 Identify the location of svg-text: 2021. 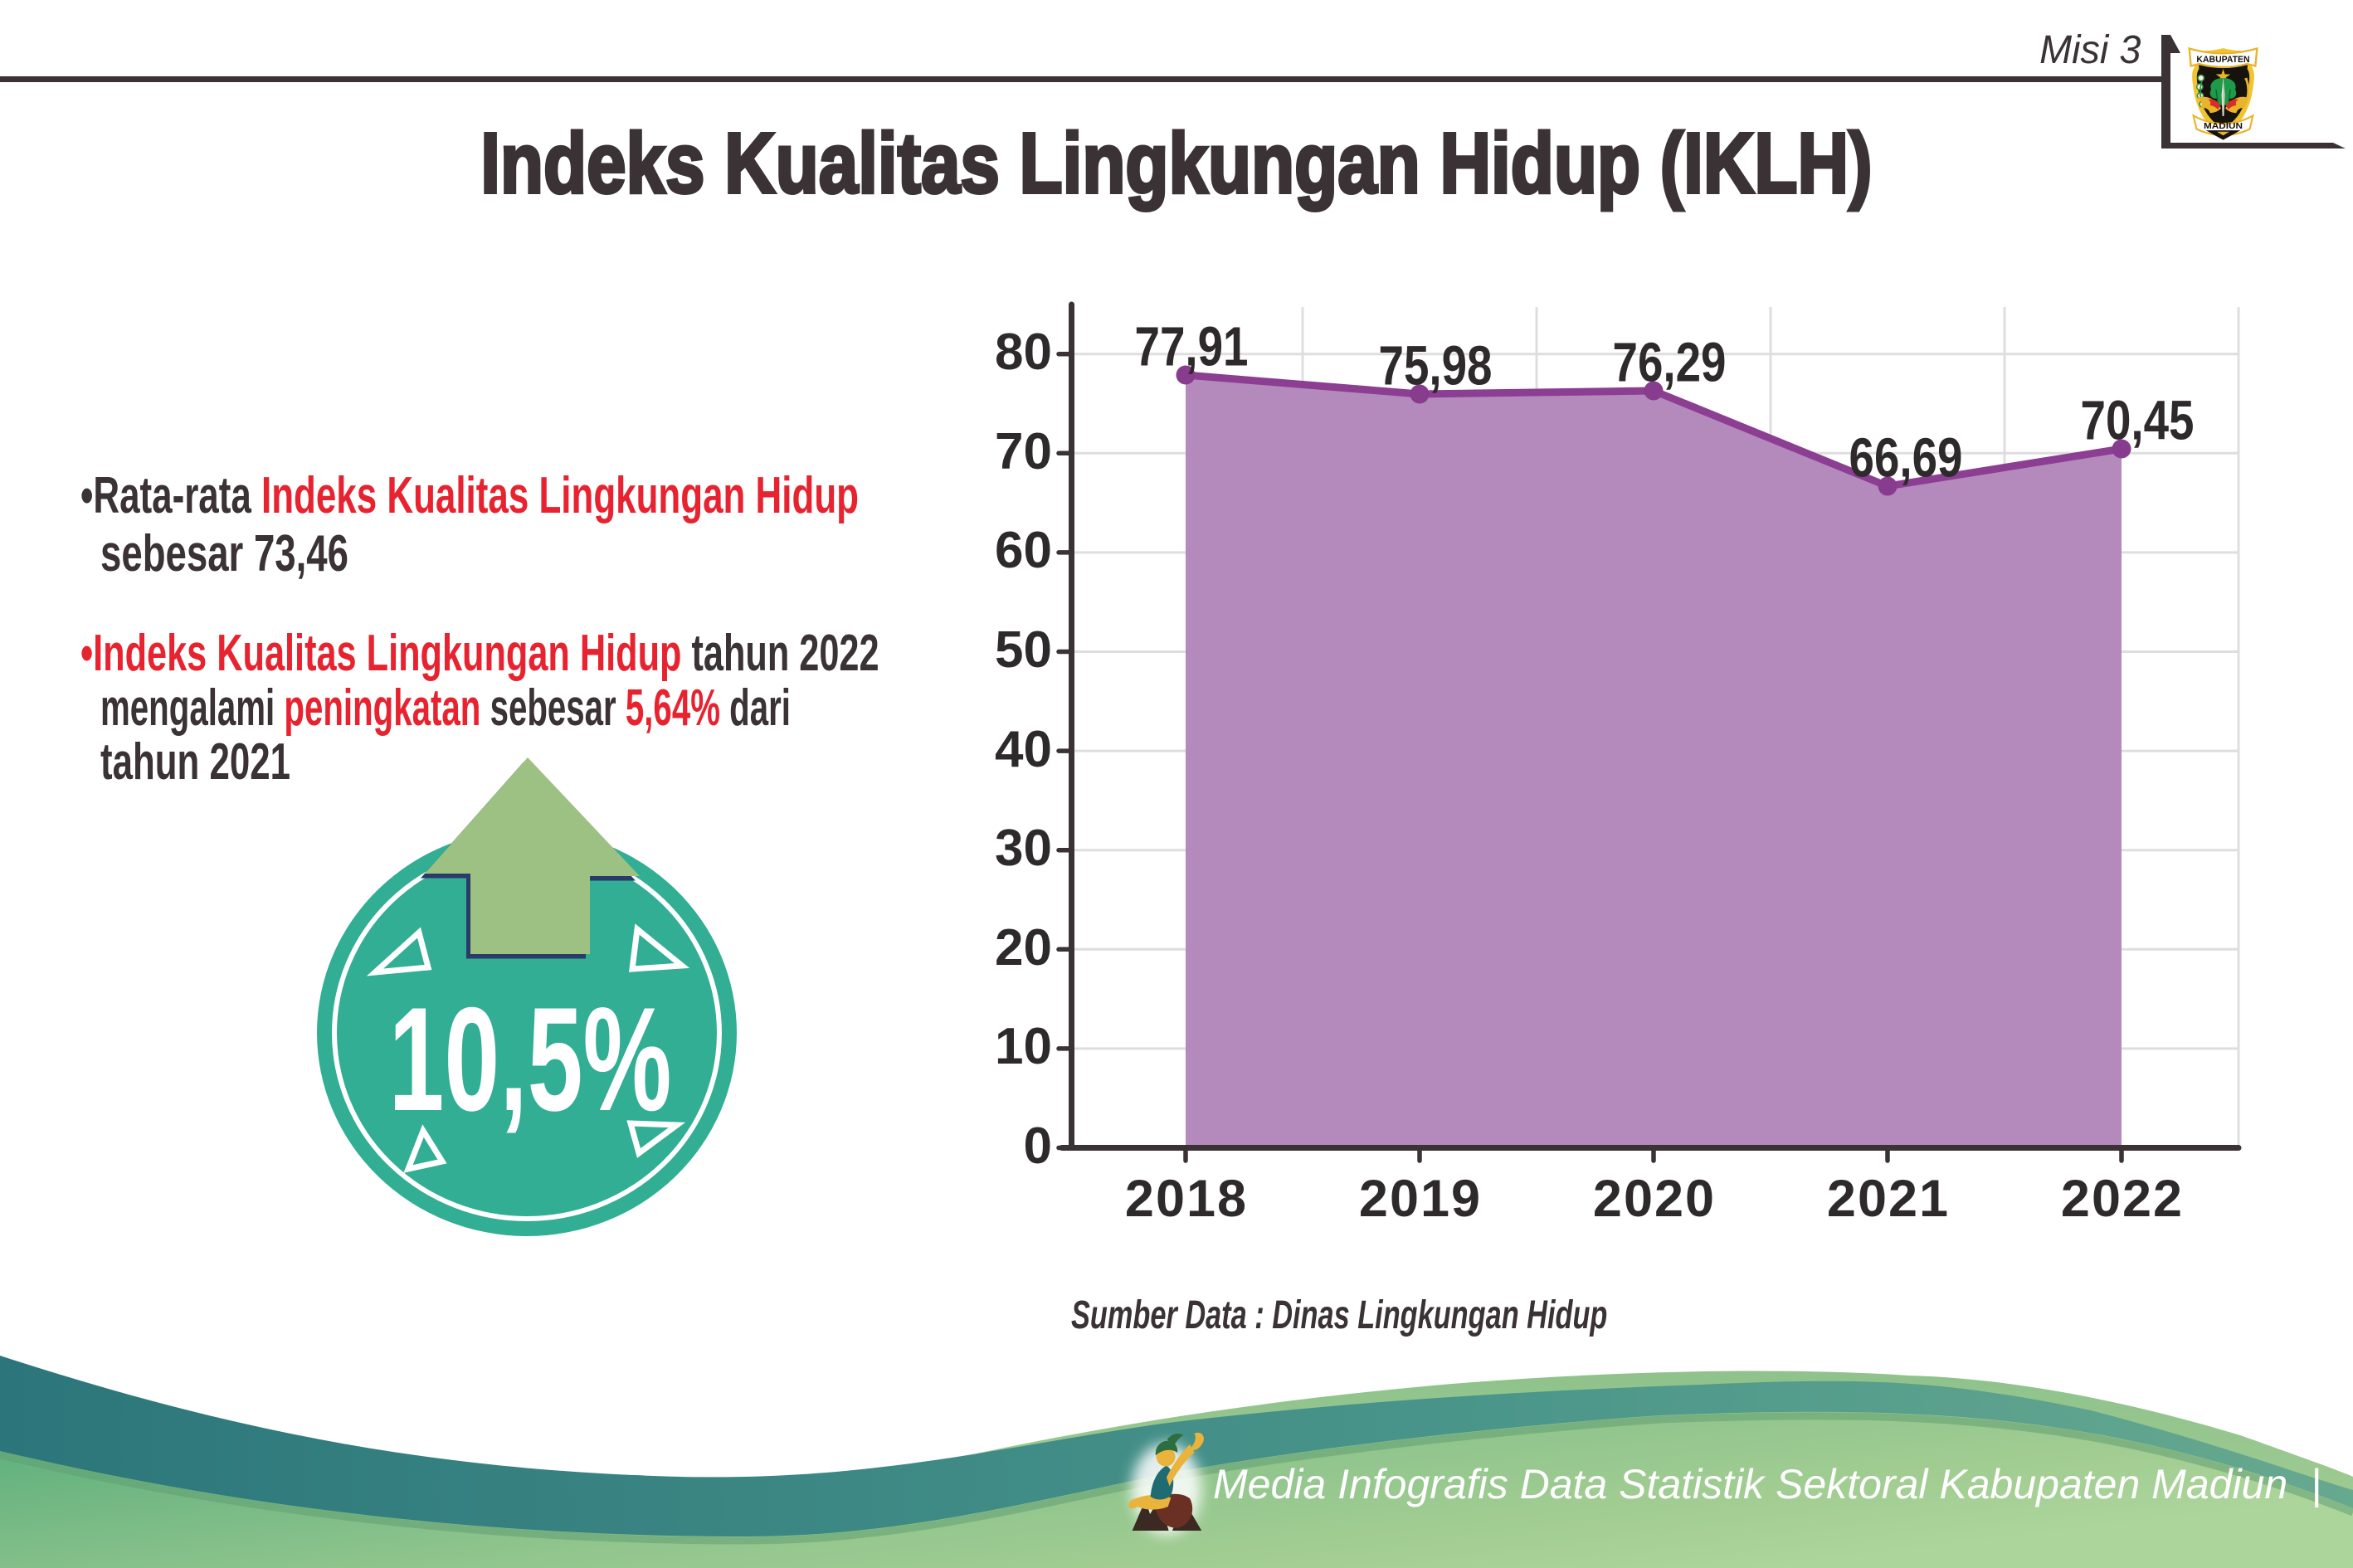
(1888, 1199).